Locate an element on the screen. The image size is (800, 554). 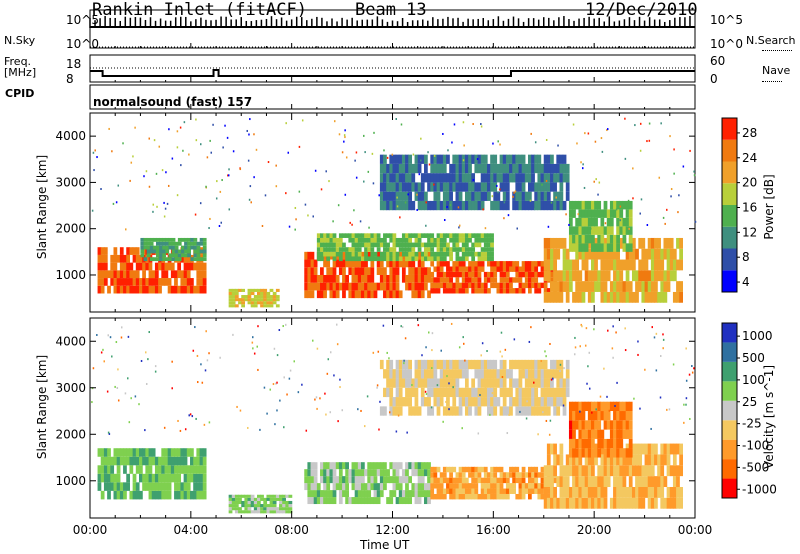
velocity-colorbar-swatch is located at coordinates (729, 371).